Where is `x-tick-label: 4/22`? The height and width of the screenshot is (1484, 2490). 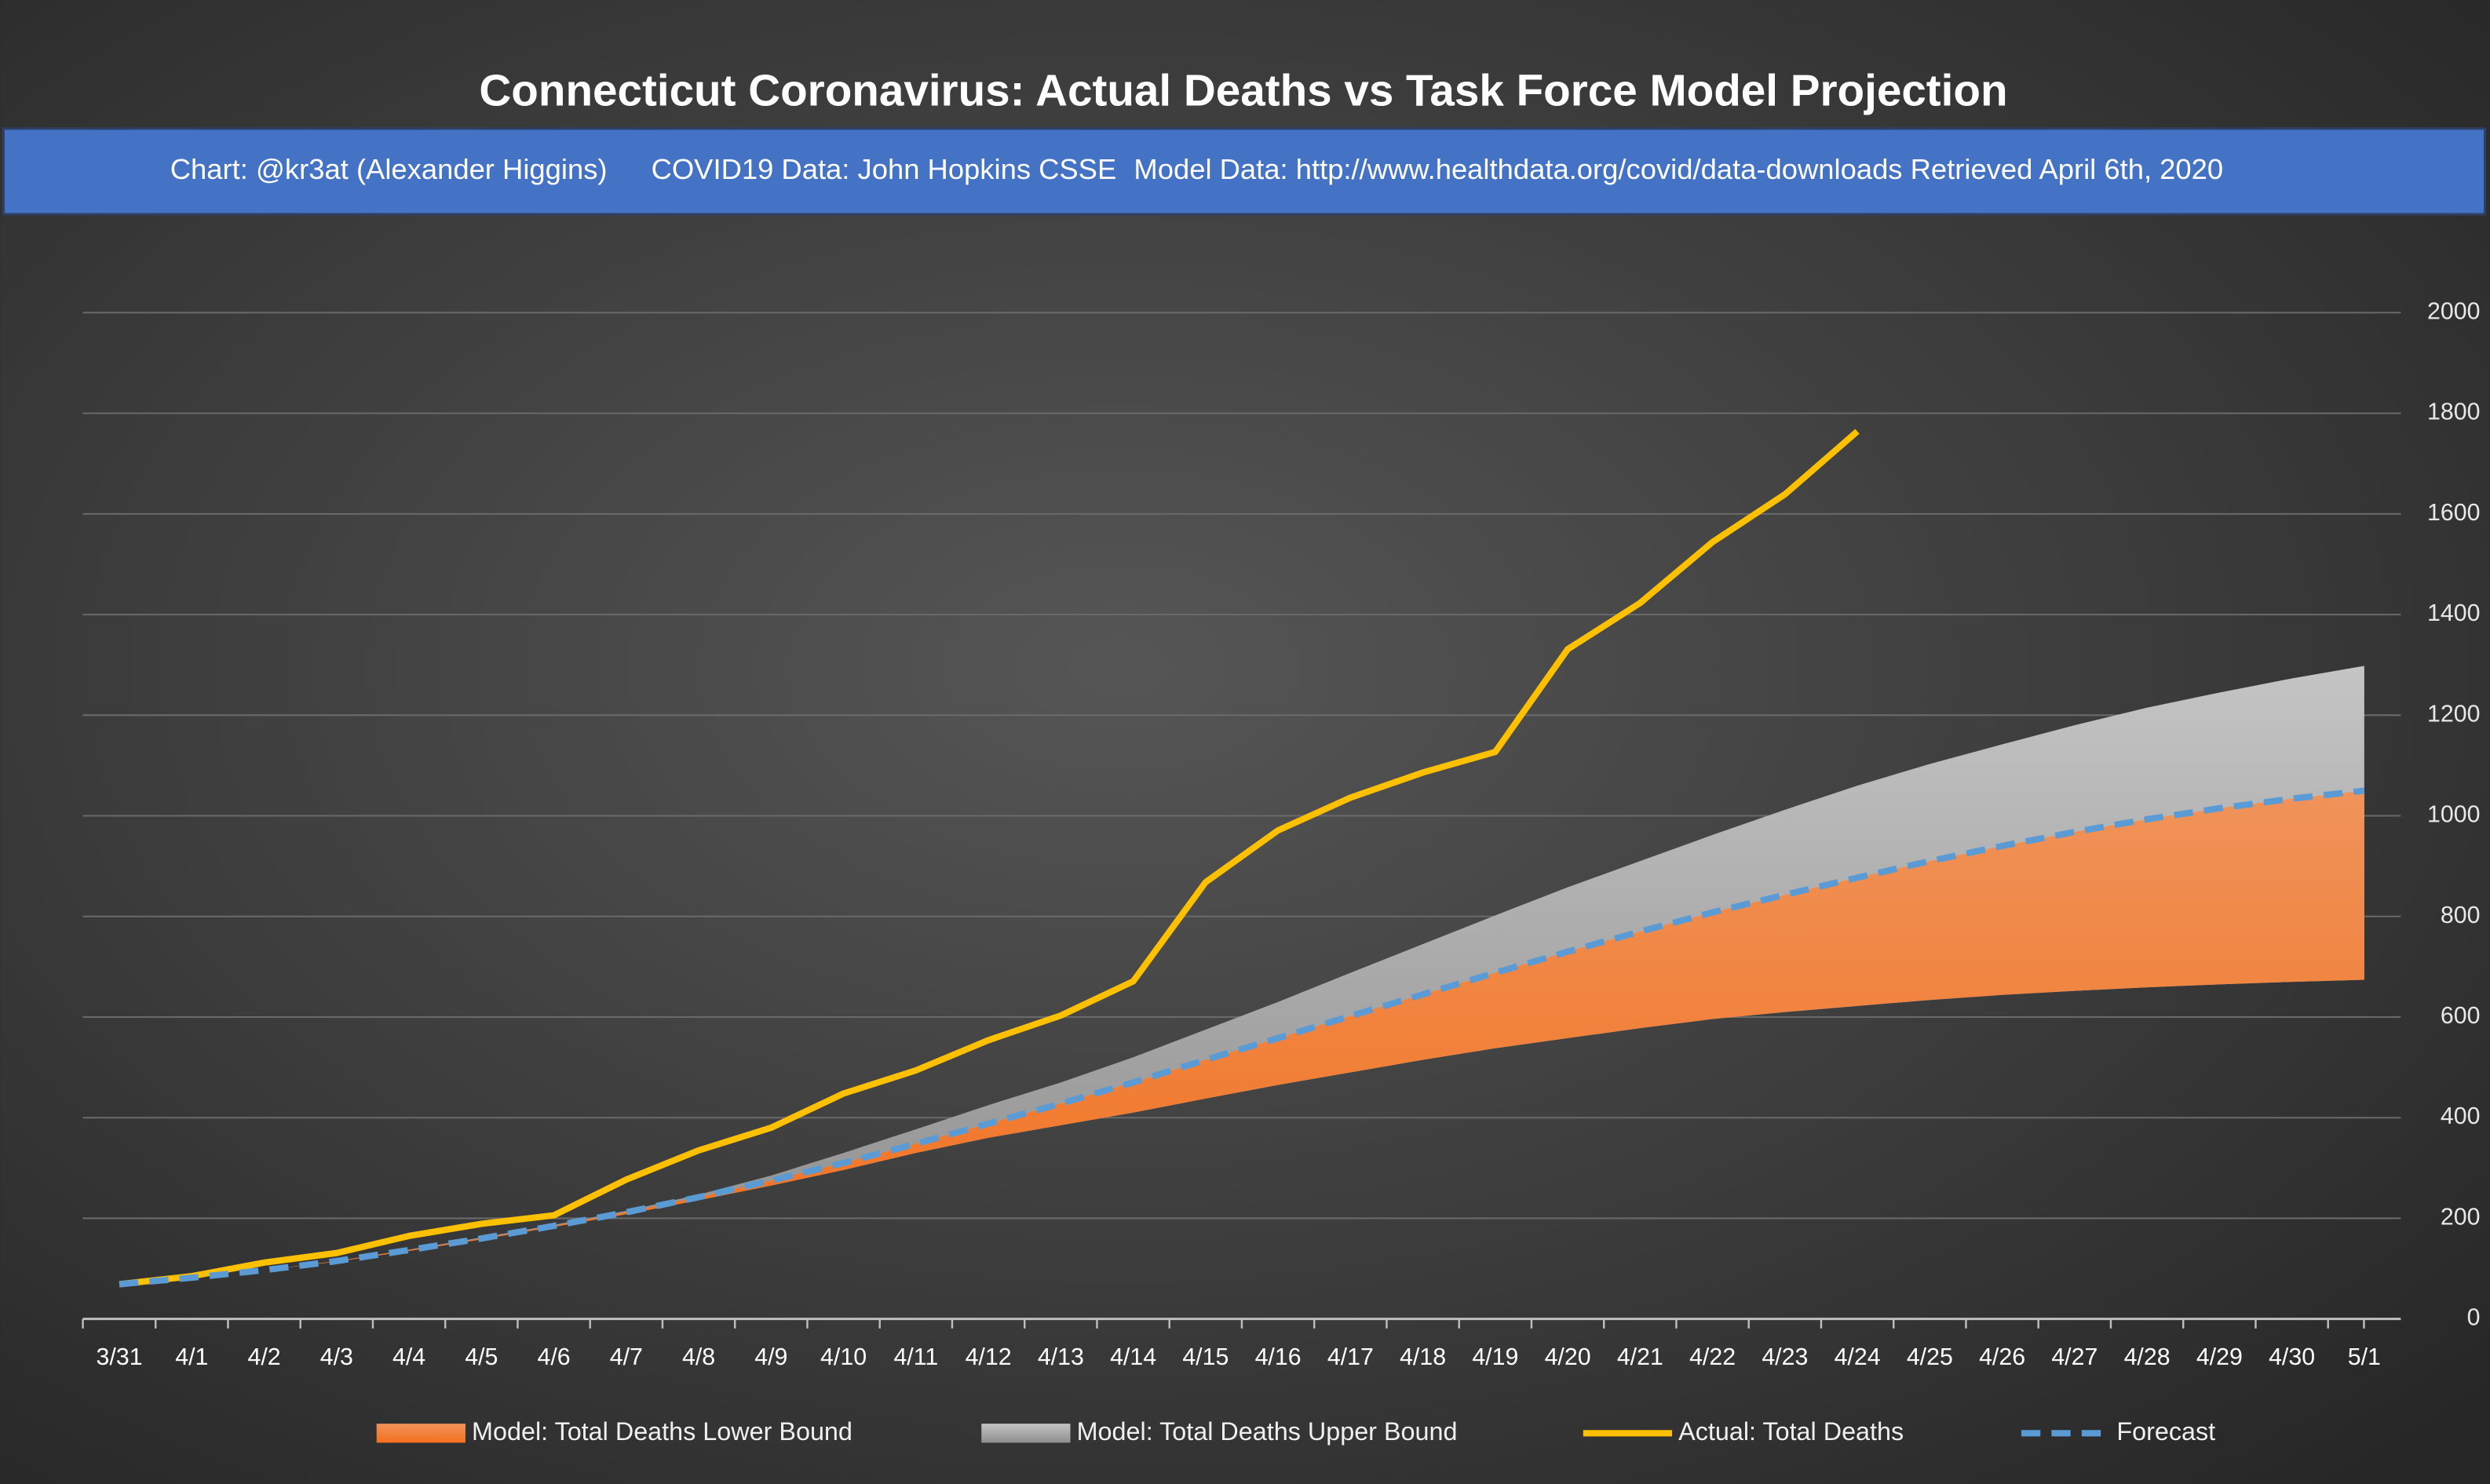
x-tick-label: 4/22 is located at coordinates (1712, 1357).